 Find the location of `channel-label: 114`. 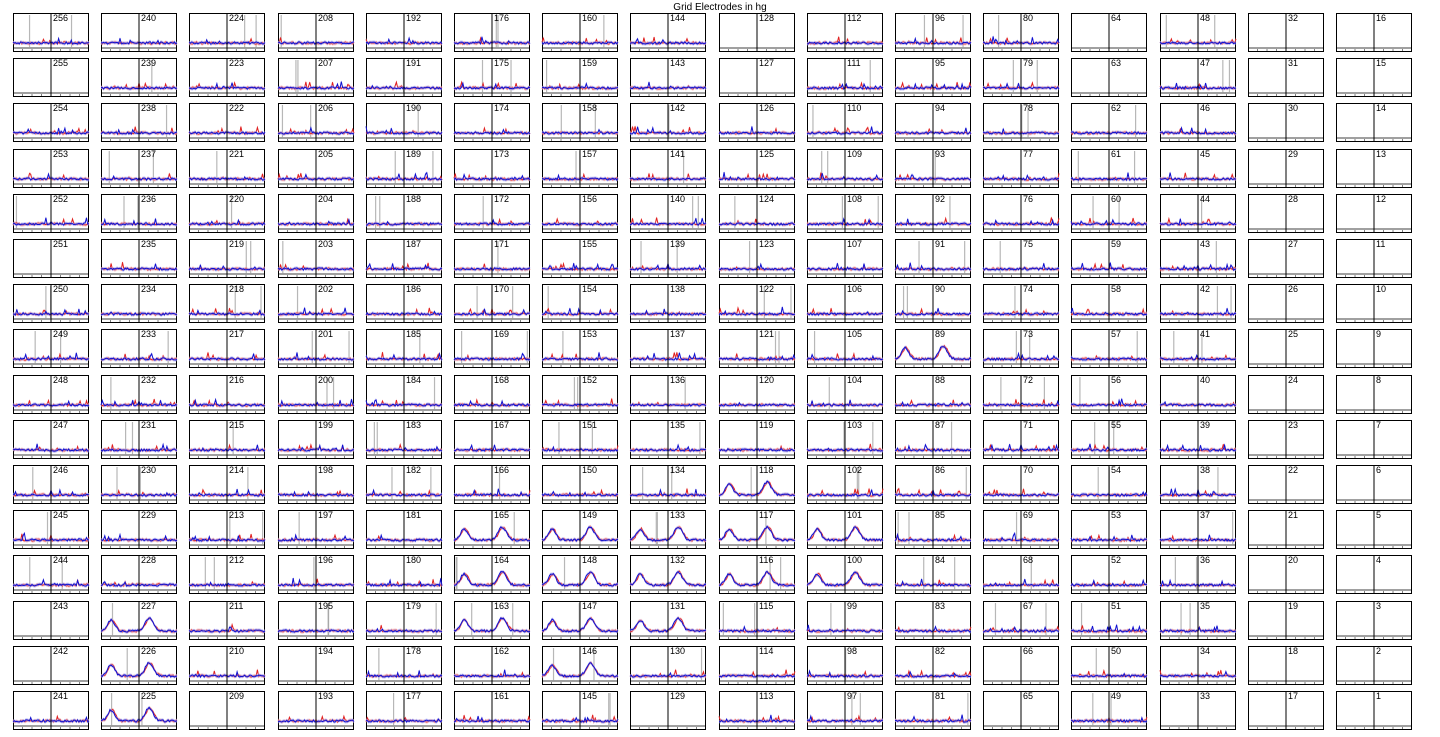

channel-label: 114 is located at coordinates (766, 651).